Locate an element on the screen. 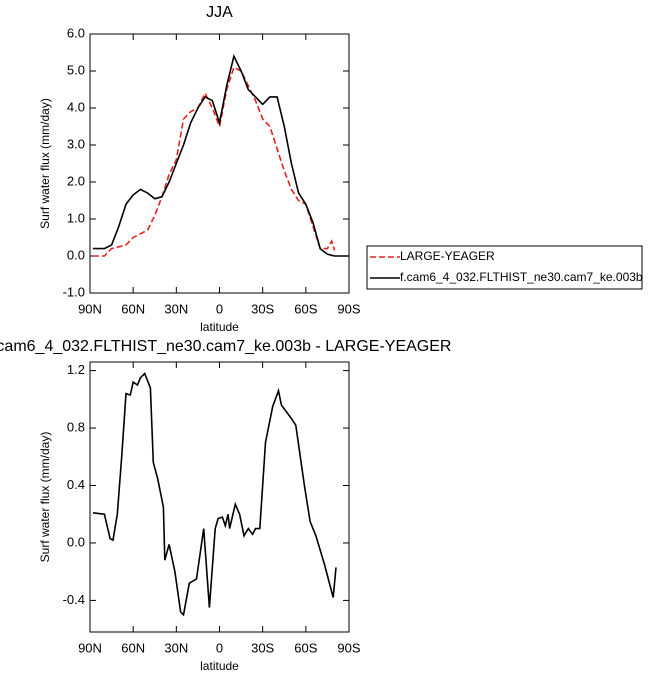  y-tick-label: 1.0 is located at coordinates (76, 217).